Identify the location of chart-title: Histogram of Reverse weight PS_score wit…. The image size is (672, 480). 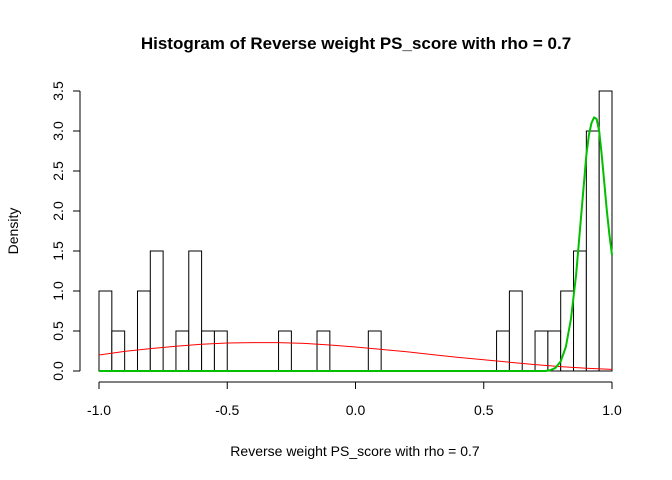
(356, 43).